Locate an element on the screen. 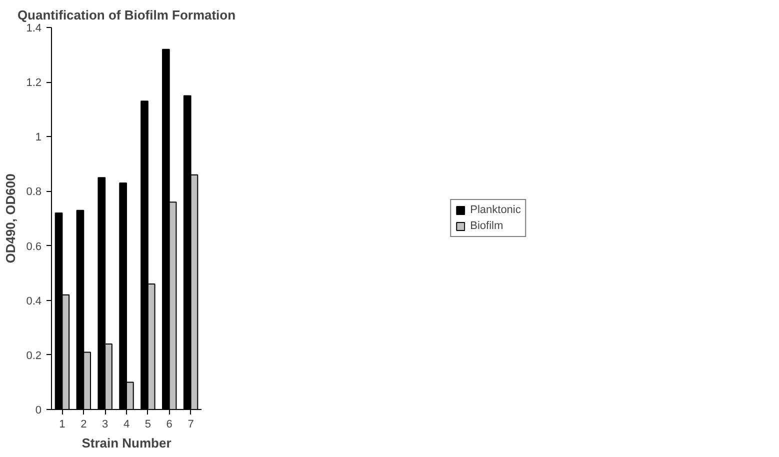 The width and height of the screenshot is (779, 457). chart-title: Quantification of Biofilm Formation is located at coordinates (126, 15).